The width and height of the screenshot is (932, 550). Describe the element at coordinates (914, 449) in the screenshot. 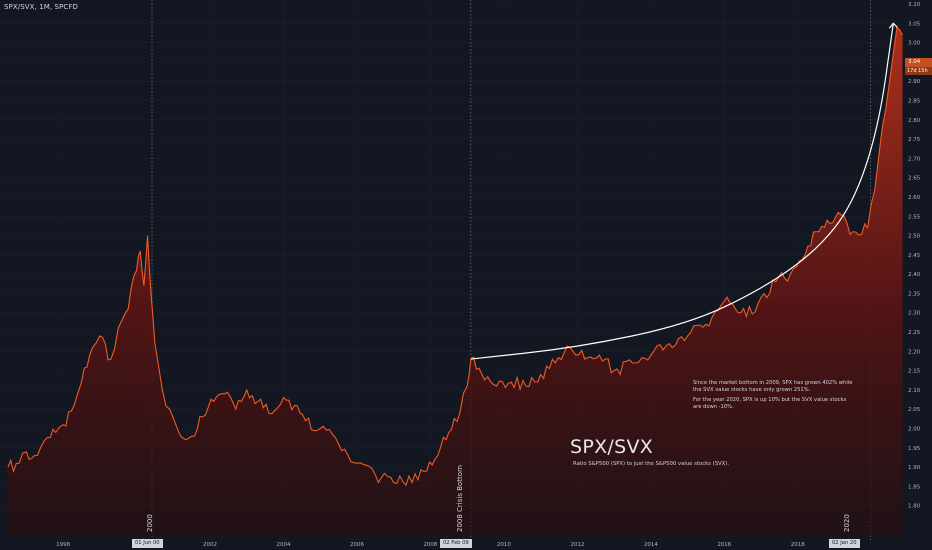

I see `y-tick-label: 1.95` at that location.